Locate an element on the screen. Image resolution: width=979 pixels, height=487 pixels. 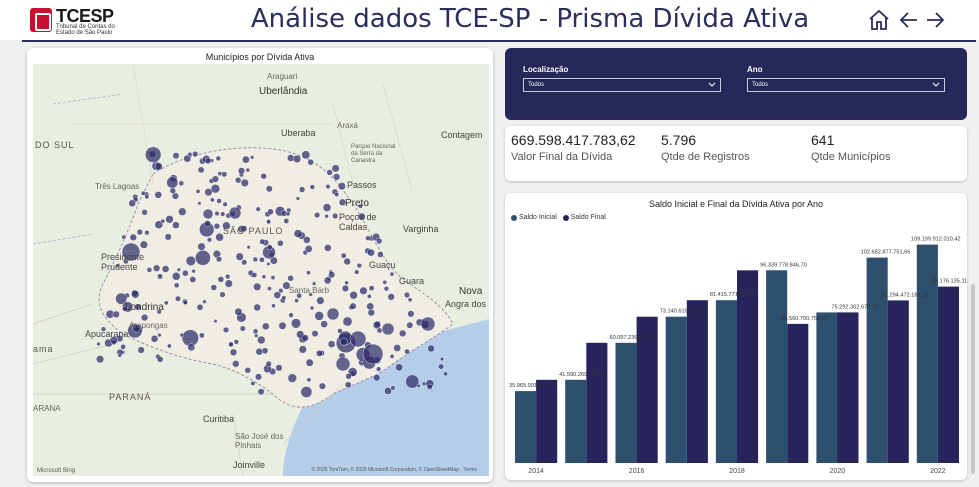
scrollbar-thumb is located at coordinates (973, 379).